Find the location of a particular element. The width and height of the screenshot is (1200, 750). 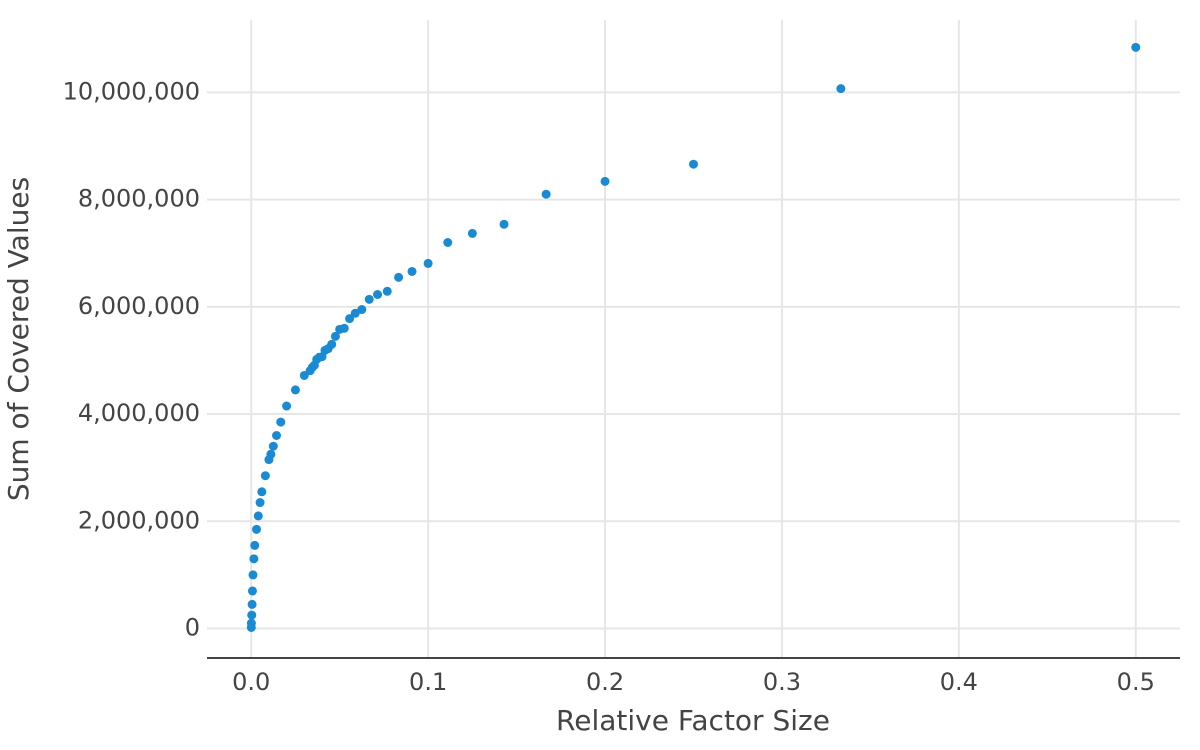

y-tick-label: 4,000,000 is located at coordinates (139, 413).